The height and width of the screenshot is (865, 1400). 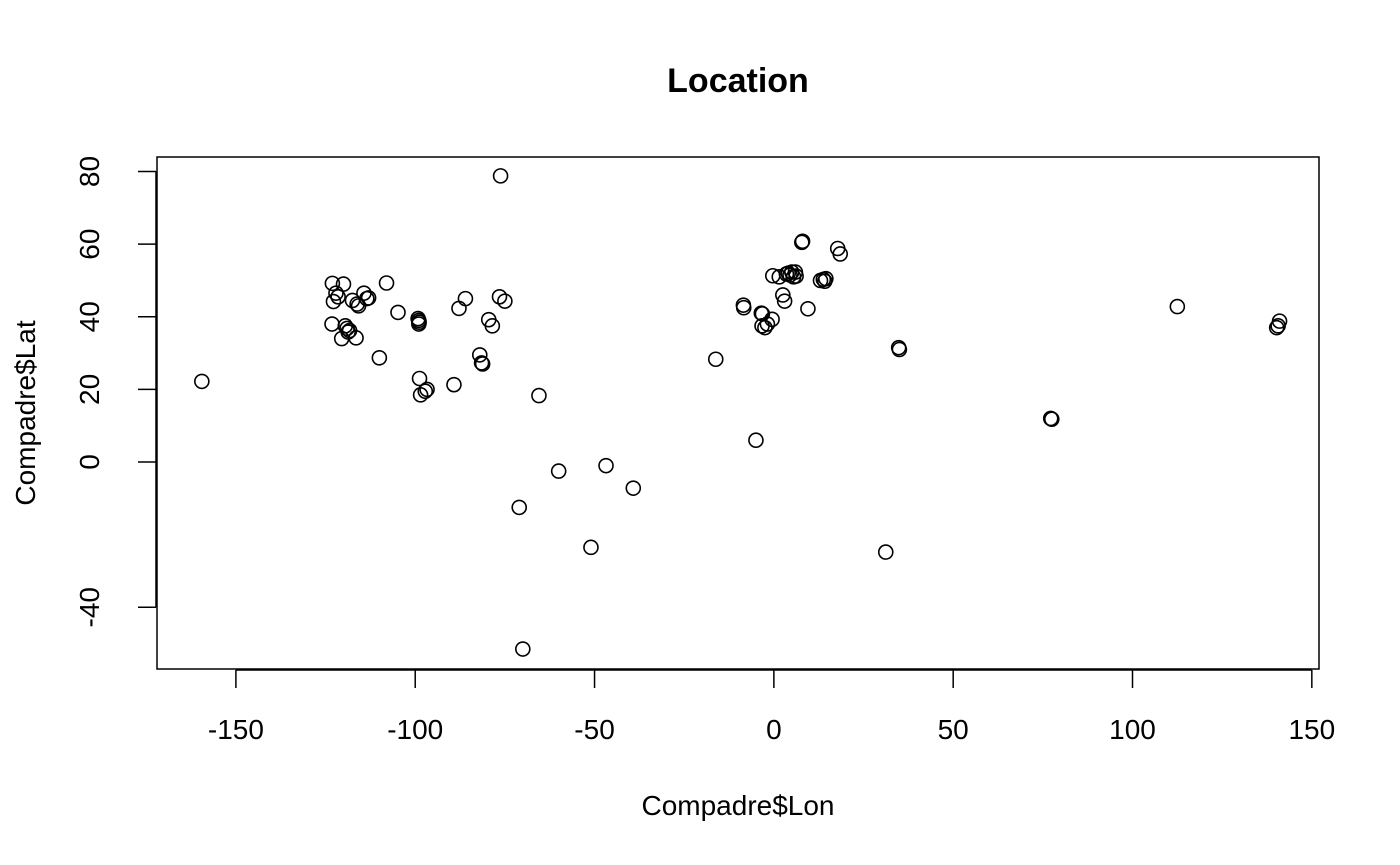 I want to click on x-tick-label: 150, so click(x=1311, y=729).